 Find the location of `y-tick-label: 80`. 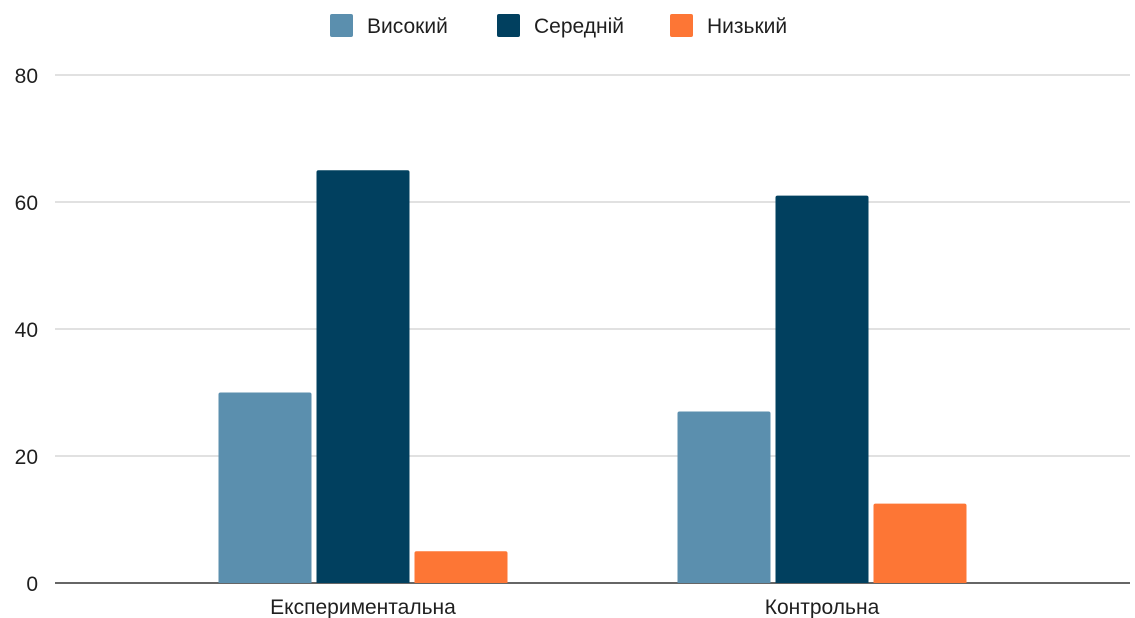

y-tick-label: 80 is located at coordinates (26, 76).